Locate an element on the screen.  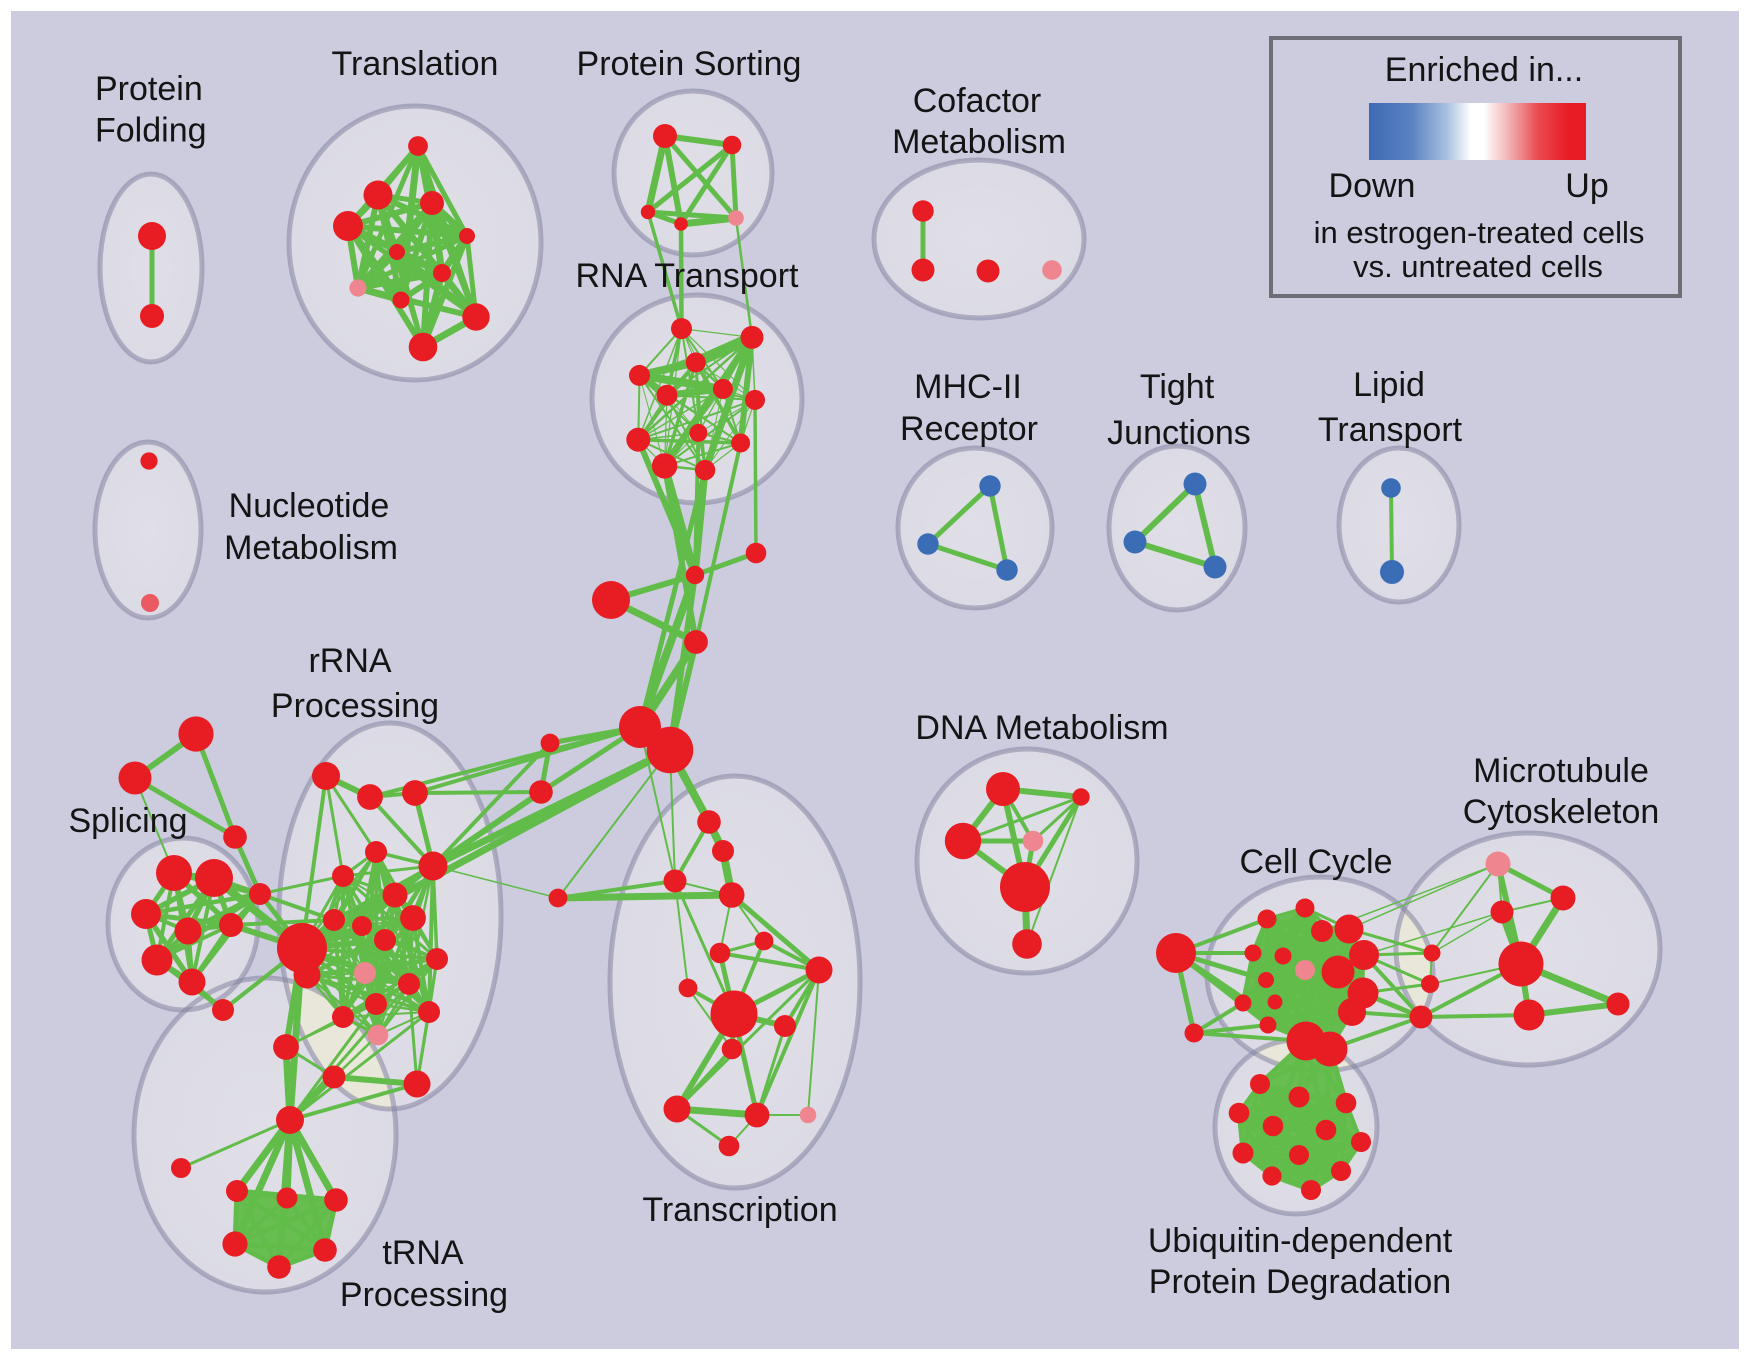
svg-text: Ubiquitin-dependent is located at coordinates (1300, 1241).